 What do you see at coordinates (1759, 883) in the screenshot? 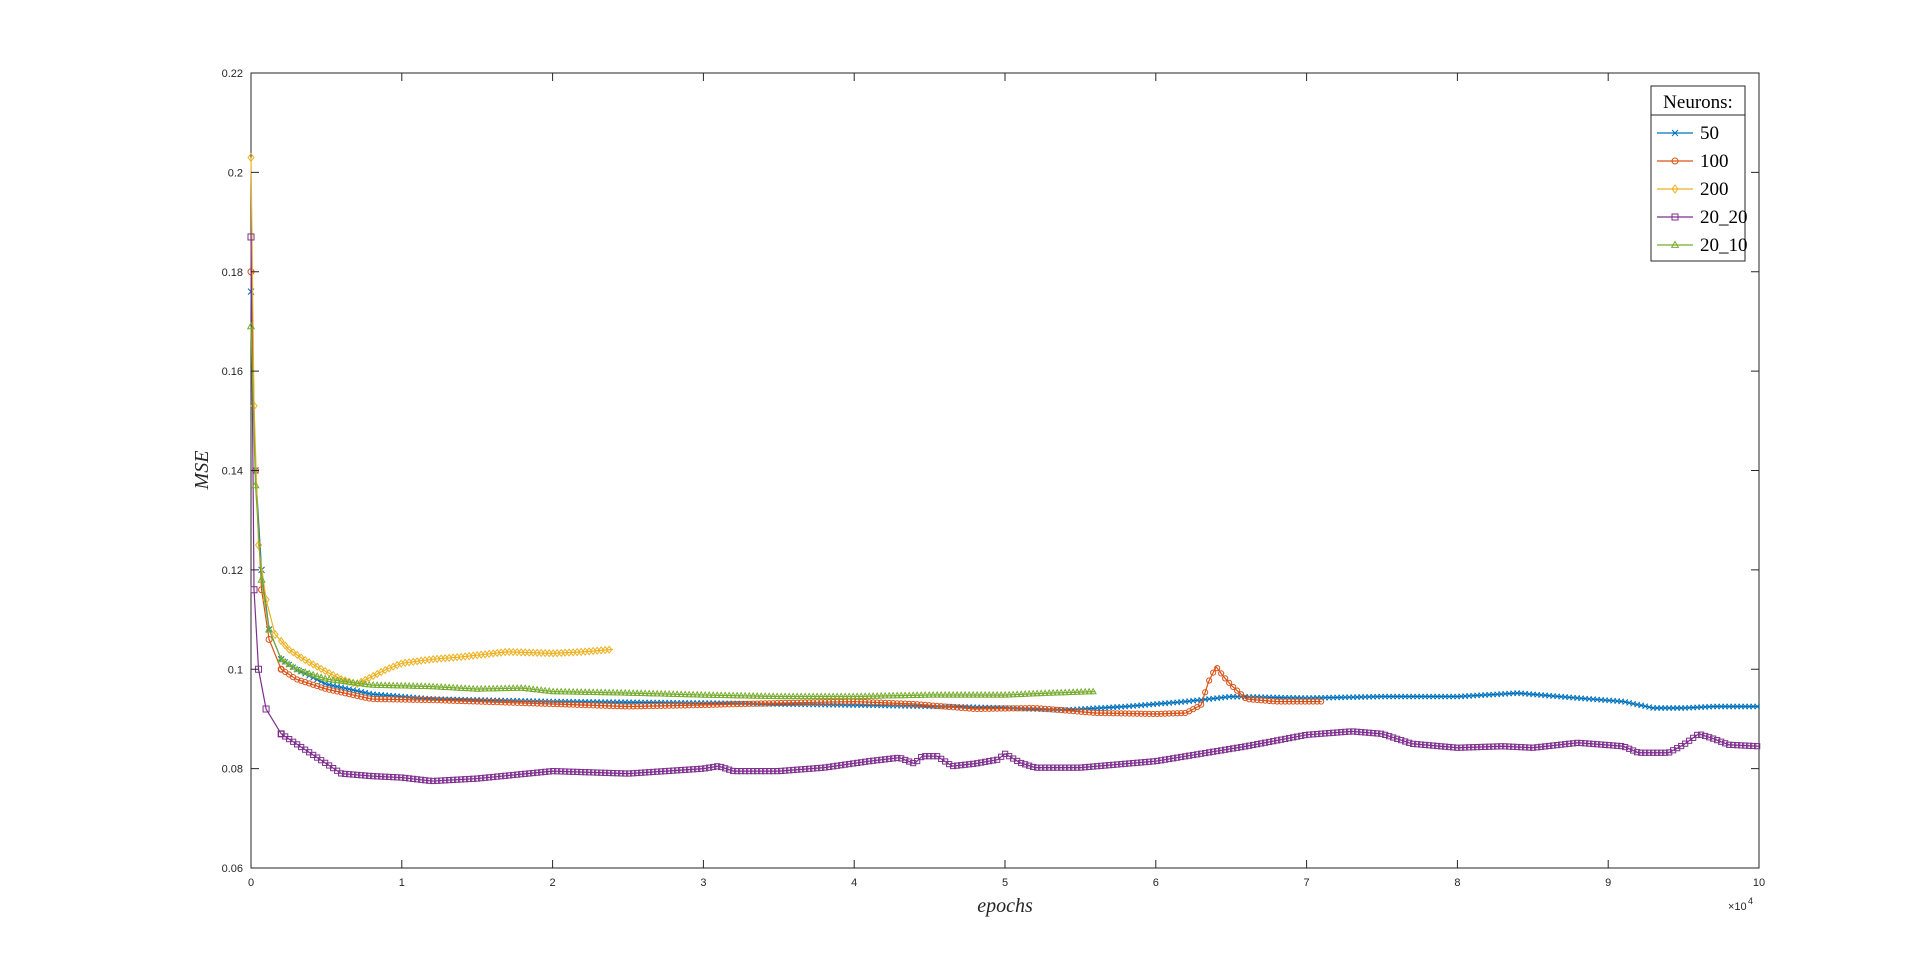
I see `x-tick-label: 10` at bounding box center [1759, 883].